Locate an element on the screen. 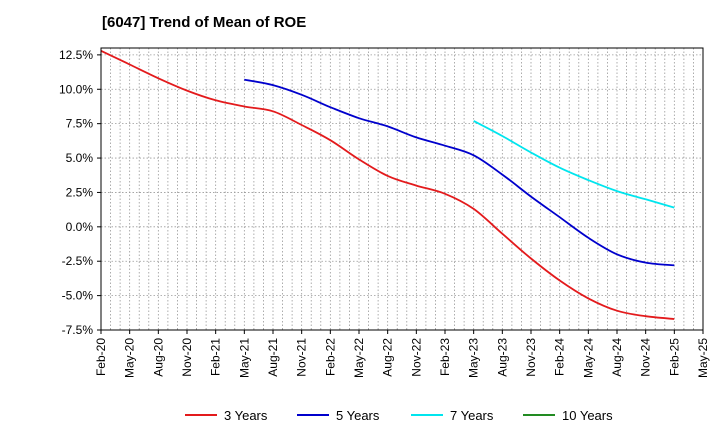 This screenshot has height=440, width=720. legend-label-3-years: 3 Years is located at coordinates (246, 415).